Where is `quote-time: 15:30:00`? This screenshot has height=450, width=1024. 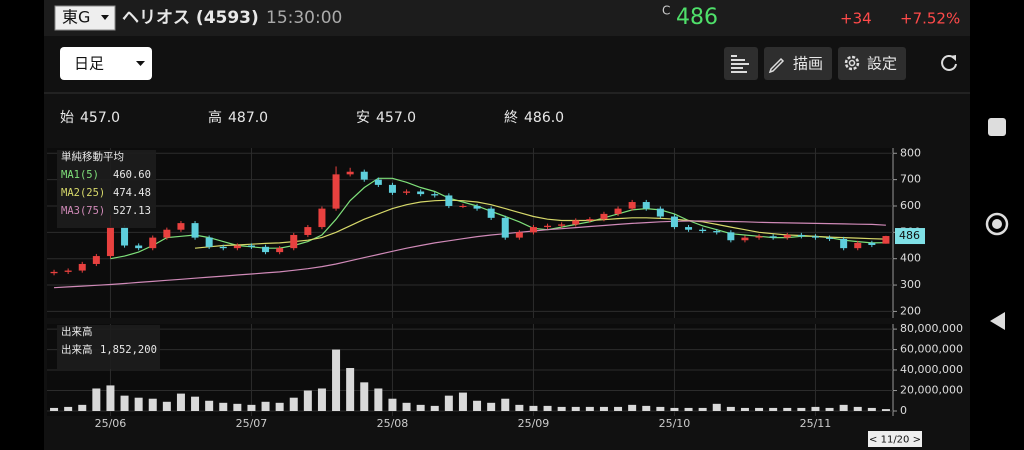
quote-time: 15:30:00 is located at coordinates (304, 18).